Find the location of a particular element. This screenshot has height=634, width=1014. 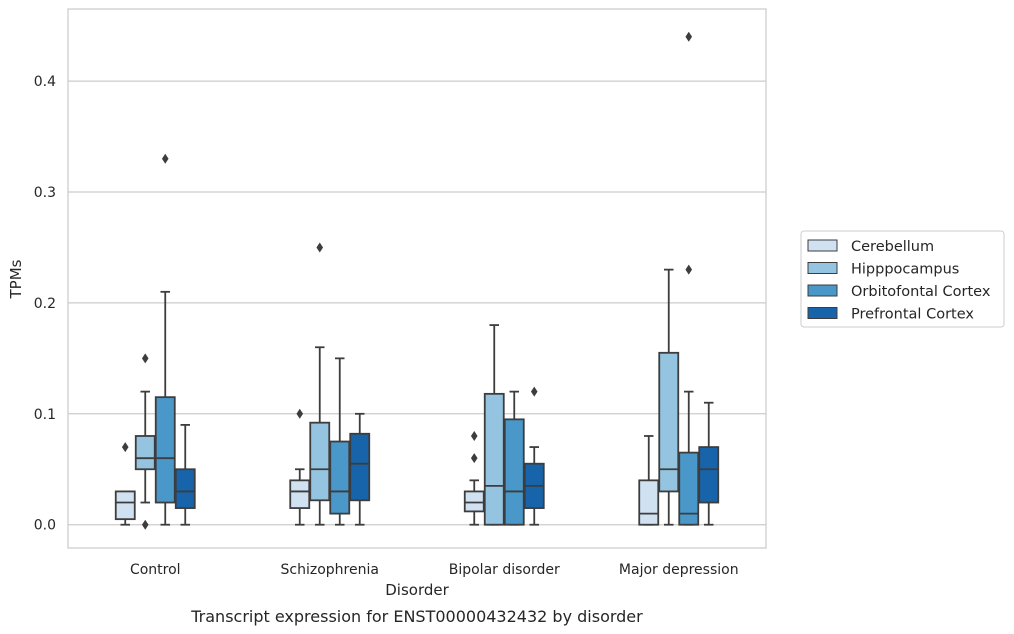

legend-frame is located at coordinates (902, 279).